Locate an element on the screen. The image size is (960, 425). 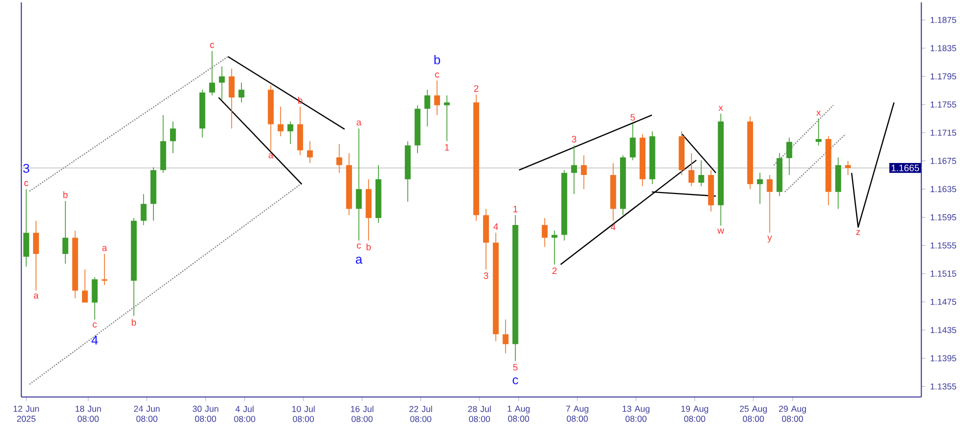
x-tick-label: 16 Jul 08:00 is located at coordinates (362, 414).